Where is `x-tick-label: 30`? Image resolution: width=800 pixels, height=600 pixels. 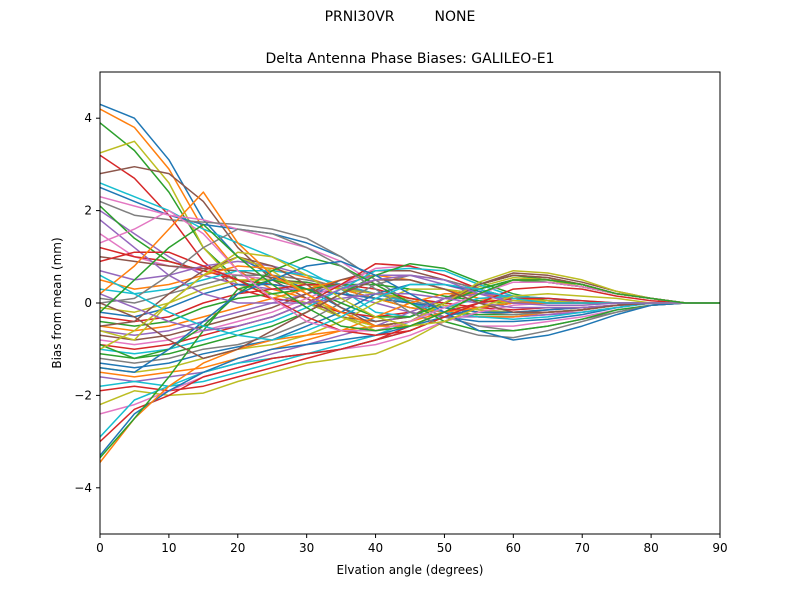 x-tick-label: 30 is located at coordinates (306, 548).